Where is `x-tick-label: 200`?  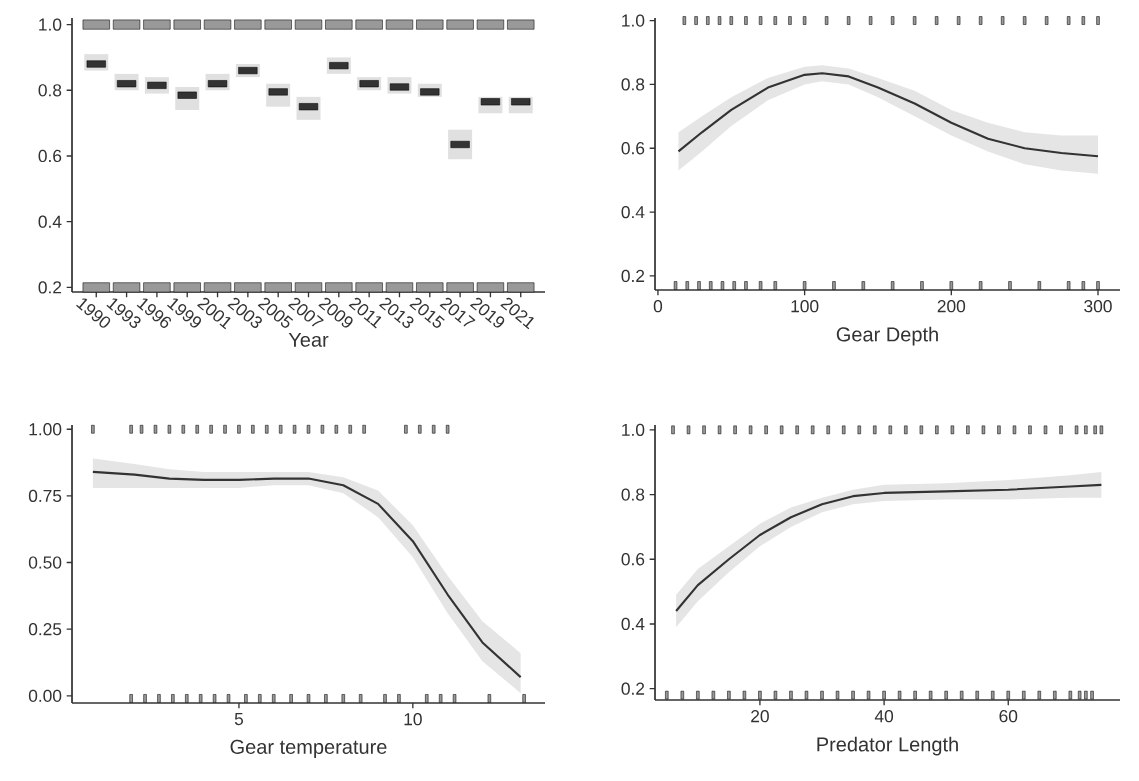 x-tick-label: 200 is located at coordinates (951, 306).